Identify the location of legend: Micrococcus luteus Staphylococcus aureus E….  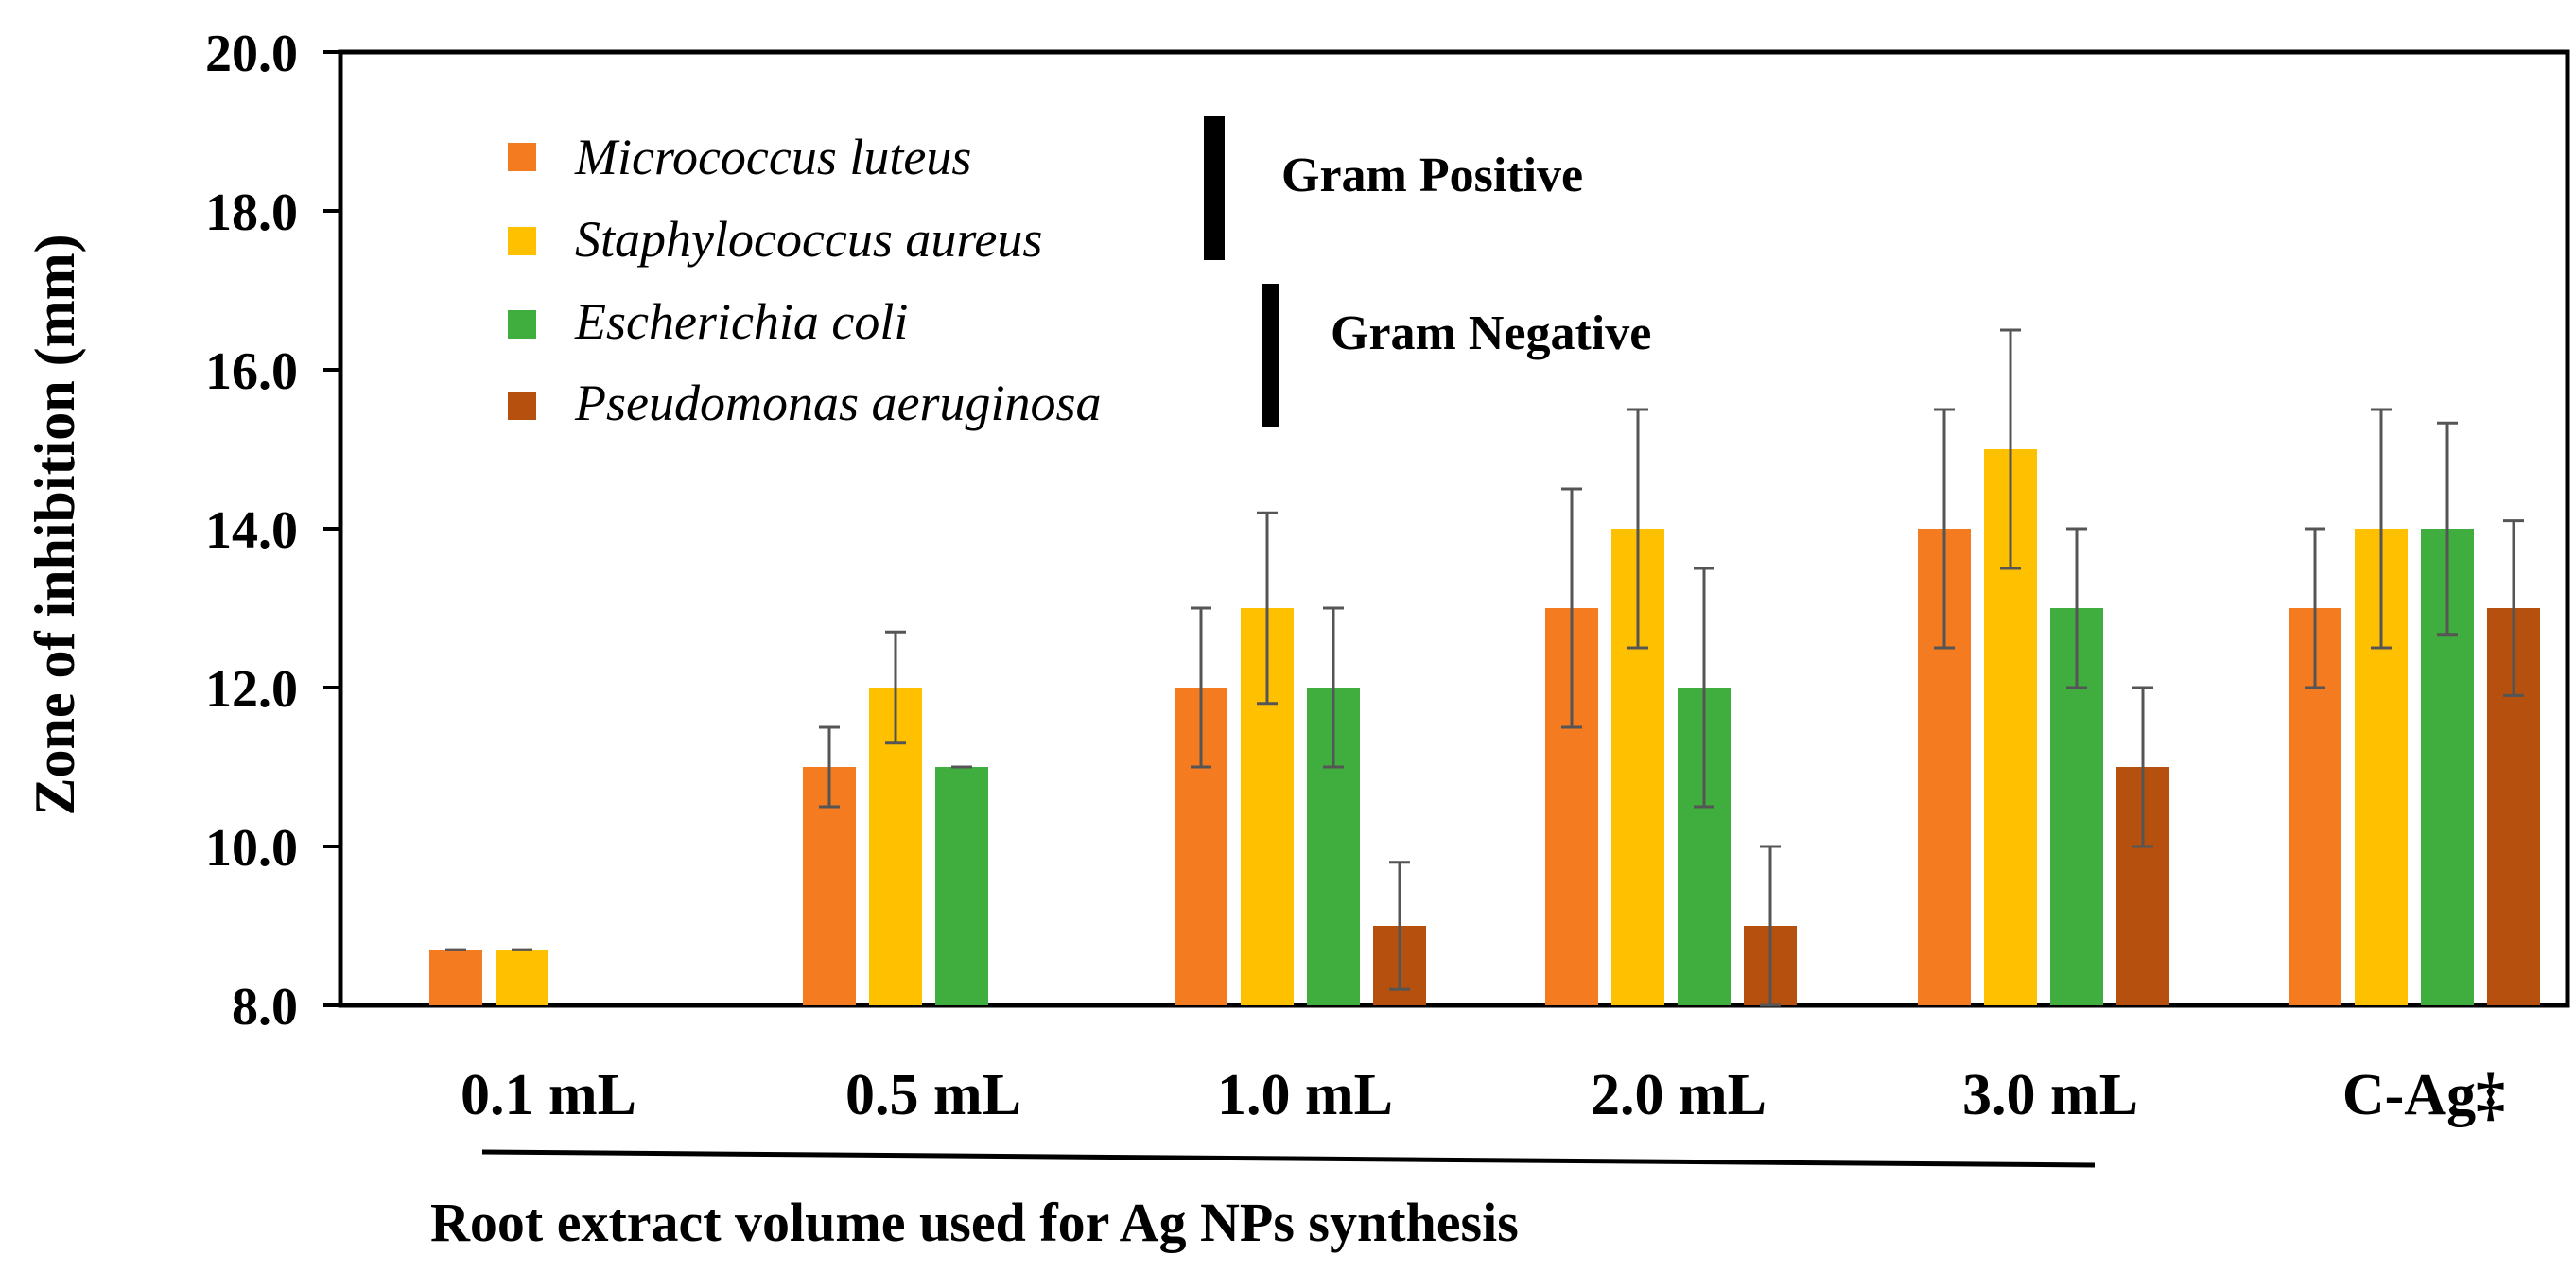
(1079, 273).